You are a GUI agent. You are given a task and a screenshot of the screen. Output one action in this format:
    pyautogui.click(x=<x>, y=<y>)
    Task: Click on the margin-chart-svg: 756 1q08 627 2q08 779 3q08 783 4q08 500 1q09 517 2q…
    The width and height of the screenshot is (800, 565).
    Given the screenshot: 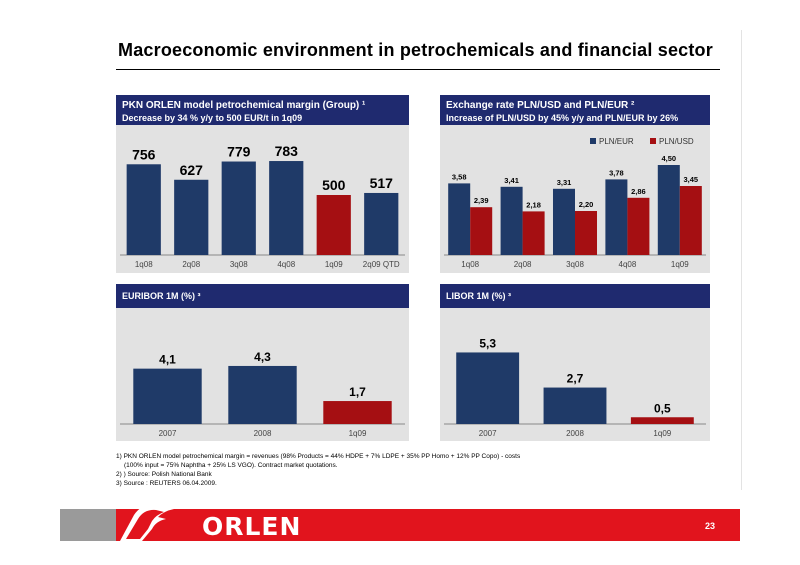 What is the action you would take?
    pyautogui.click(x=262, y=206)
    